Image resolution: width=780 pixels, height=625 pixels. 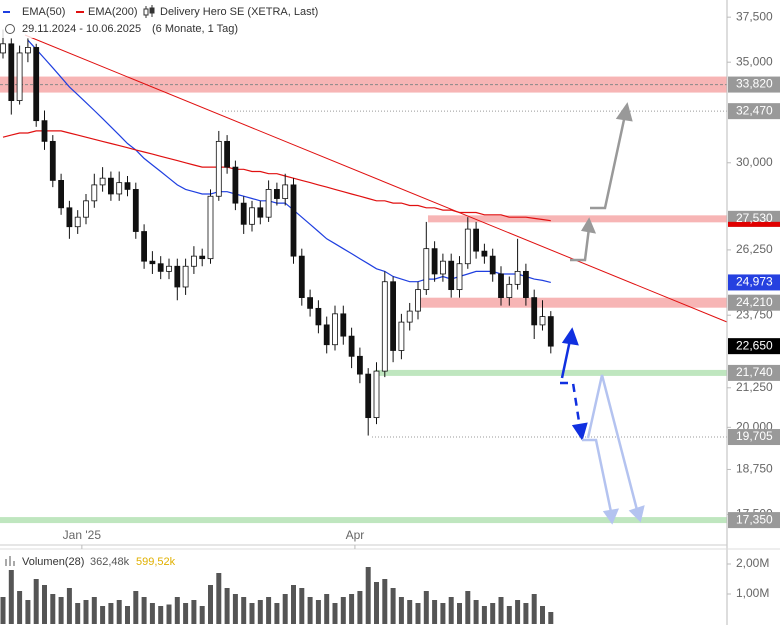 I want to click on chart-title: Delivery Hero SE (XETRA, Last), so click(x=239, y=12).